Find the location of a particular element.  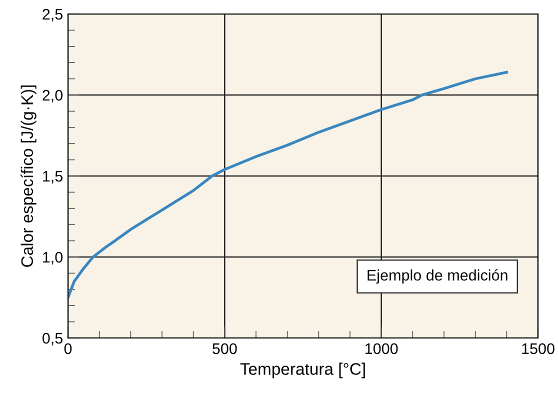

y-tick-label: 1,5 is located at coordinates (52, 177).